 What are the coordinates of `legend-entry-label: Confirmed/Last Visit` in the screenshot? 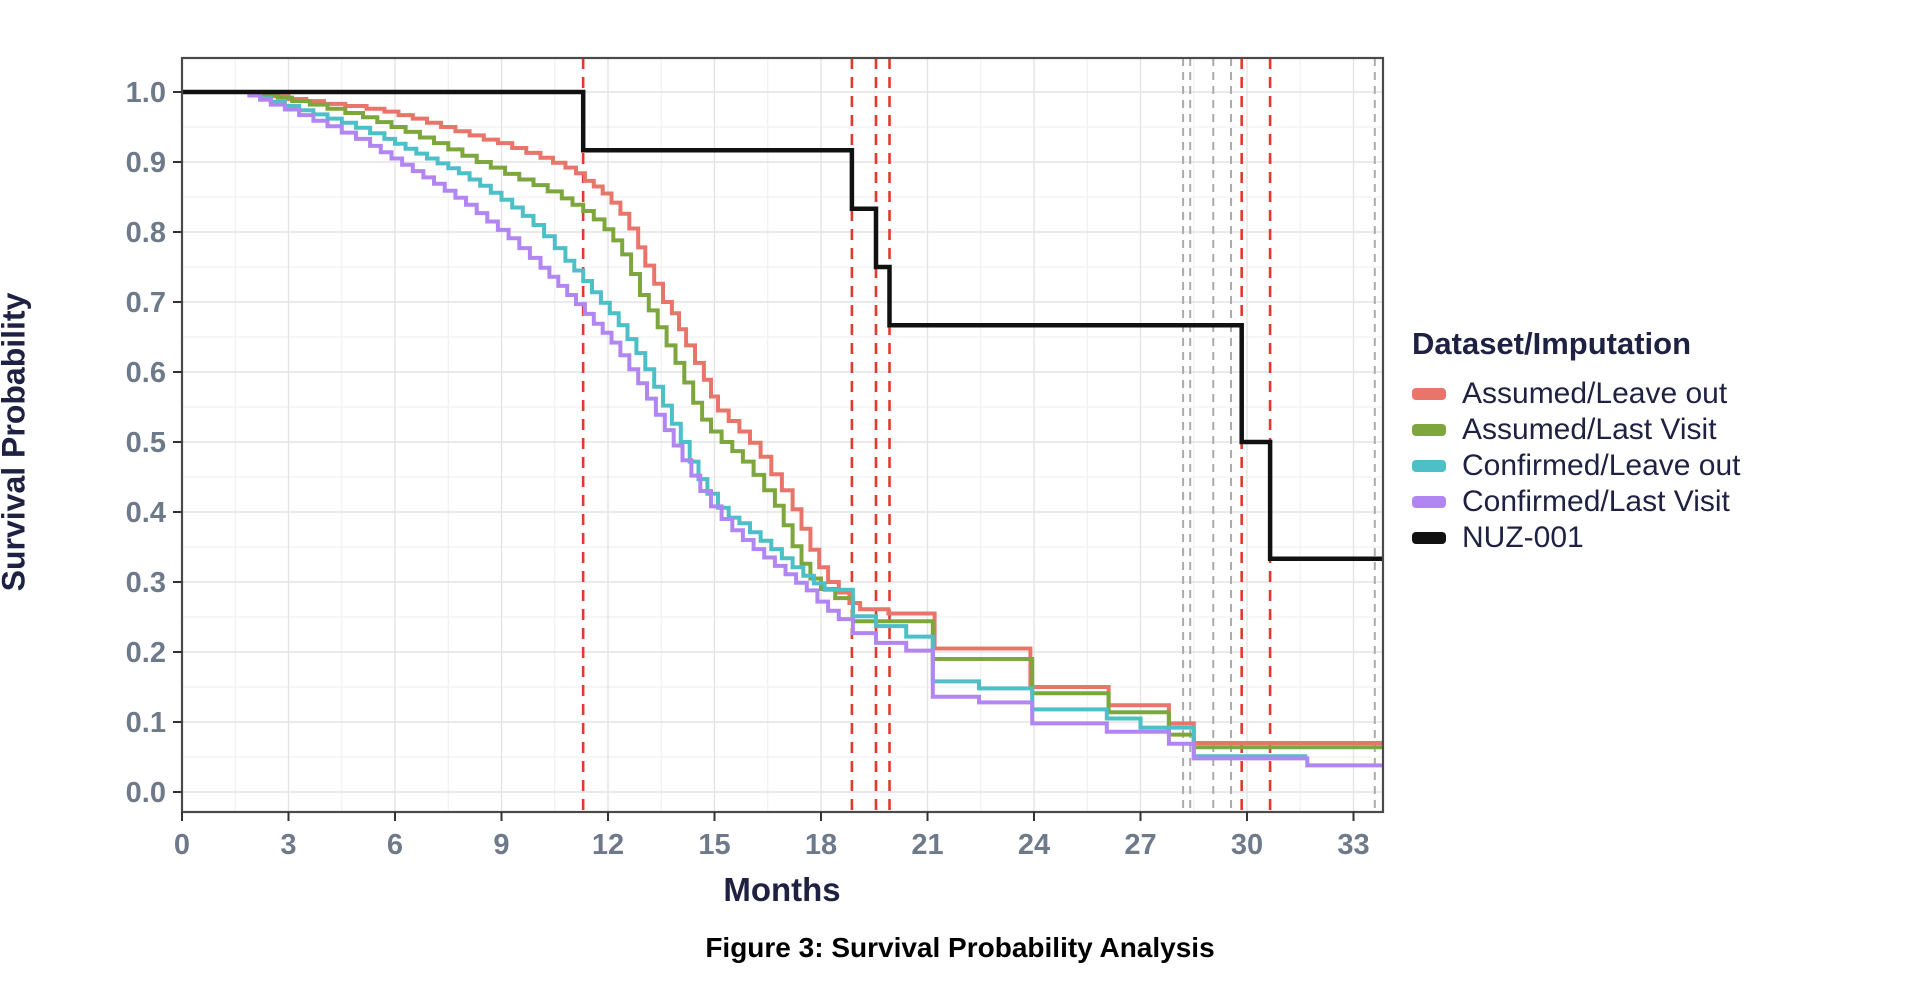 It's located at (1596, 501).